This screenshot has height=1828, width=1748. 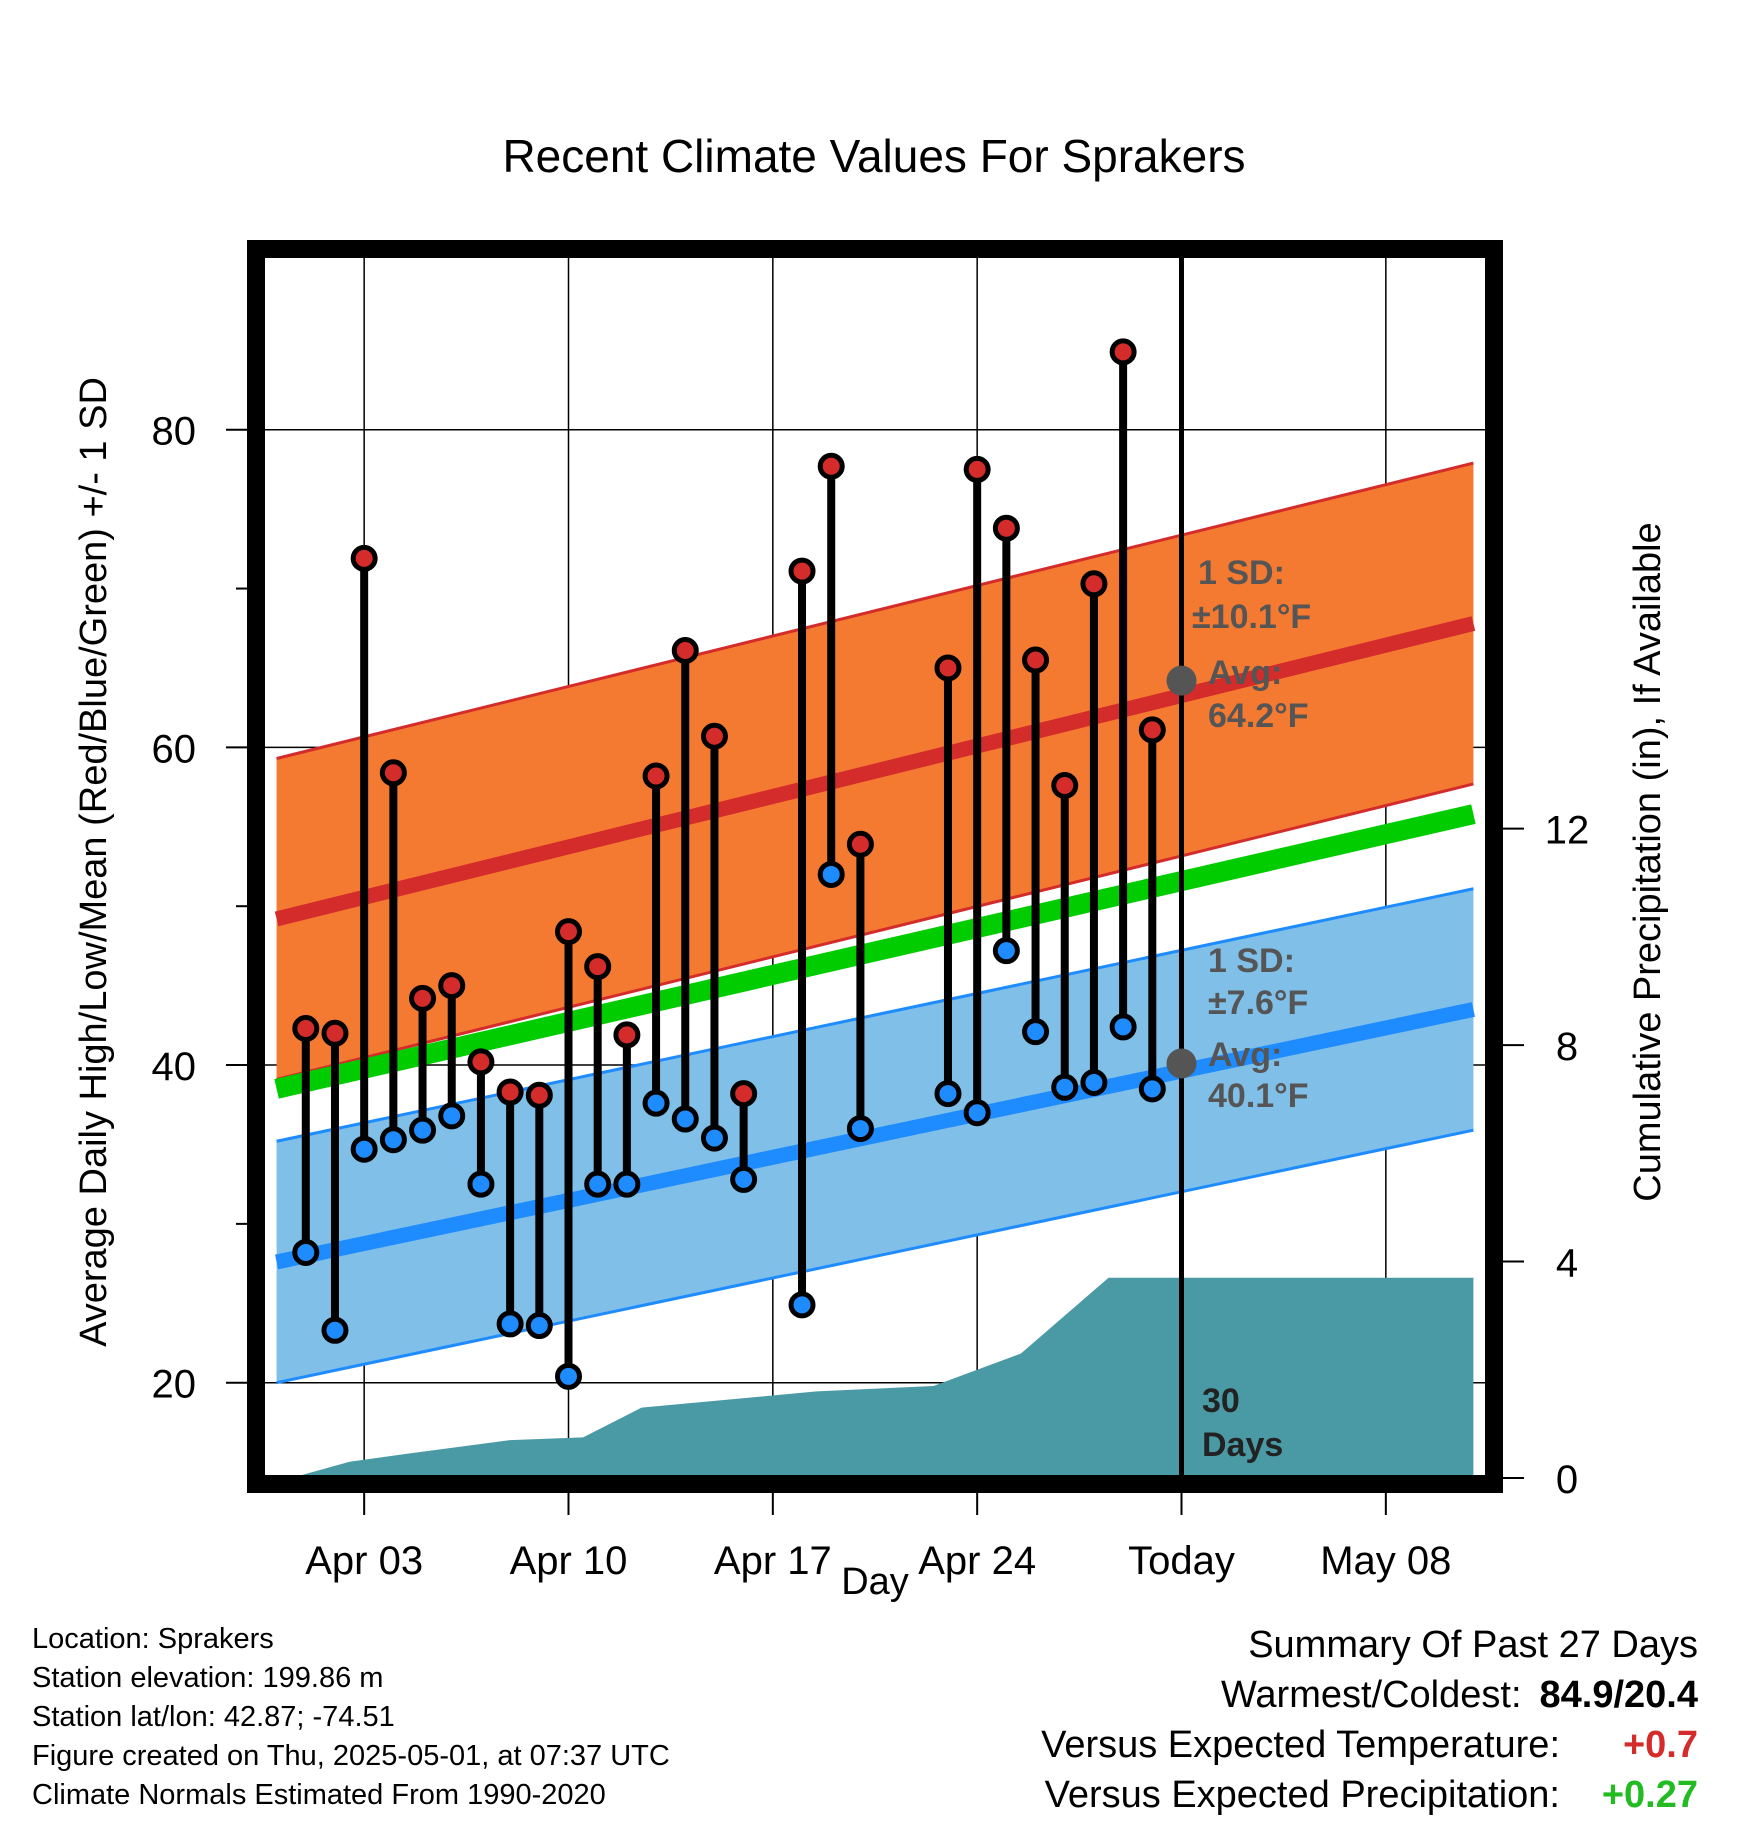 What do you see at coordinates (875, 1015) in the screenshot?
I see `low-band-upper-edge` at bounding box center [875, 1015].